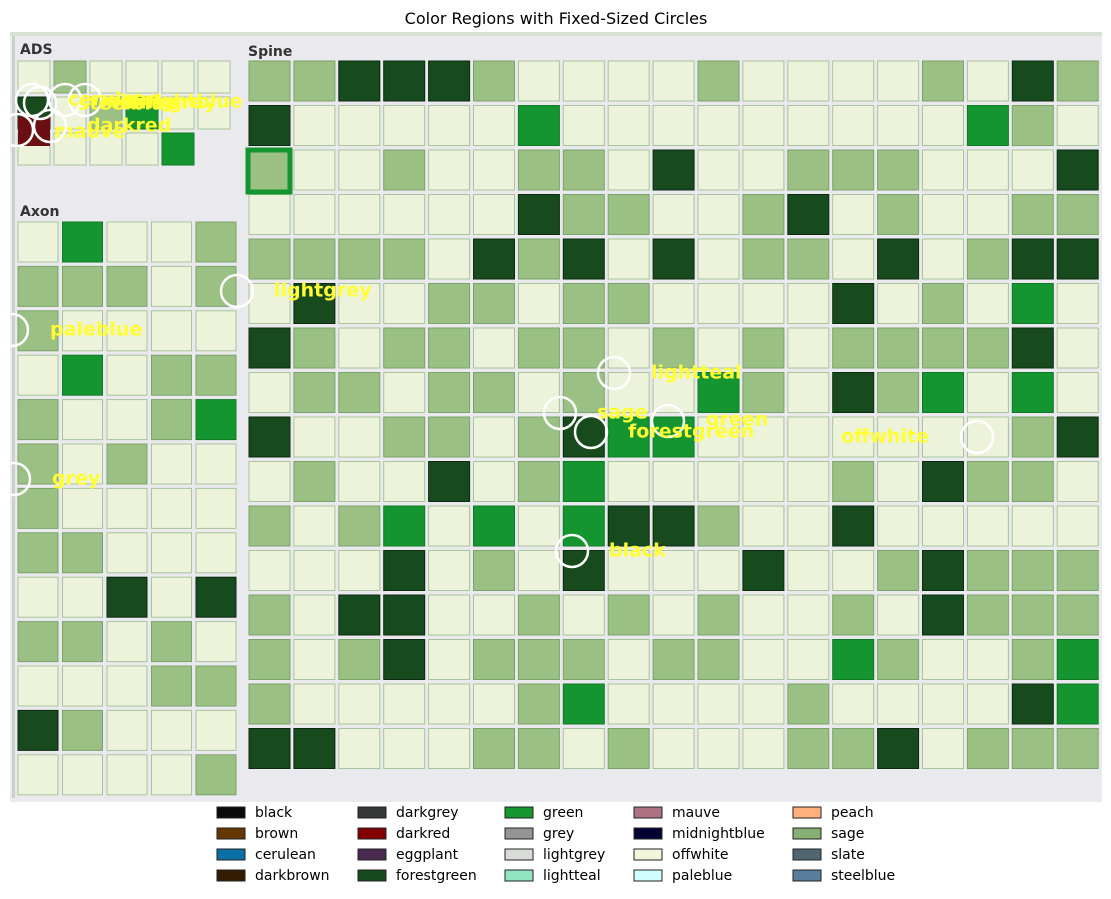 The height and width of the screenshot is (899, 1111). Describe the element at coordinates (691, 432) in the screenshot. I see `annotation-label: forestgreen` at that location.